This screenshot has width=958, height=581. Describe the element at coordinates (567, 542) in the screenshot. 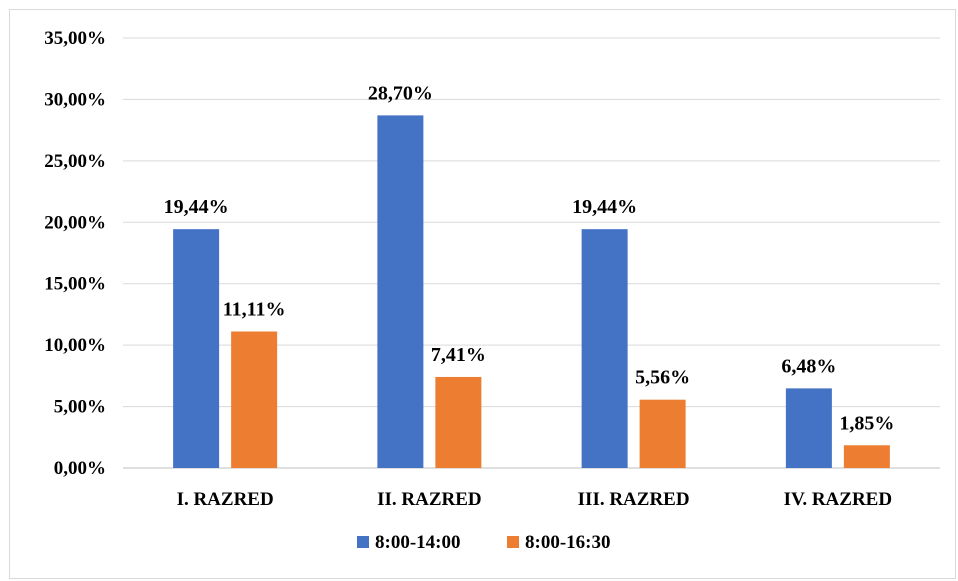

I see `legend-label: 8:00-16:30` at that location.